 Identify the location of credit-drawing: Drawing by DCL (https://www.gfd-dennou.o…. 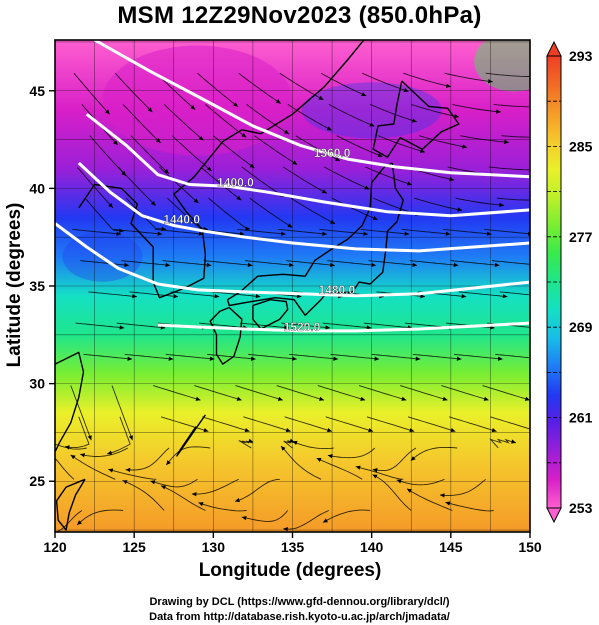
(299, 602).